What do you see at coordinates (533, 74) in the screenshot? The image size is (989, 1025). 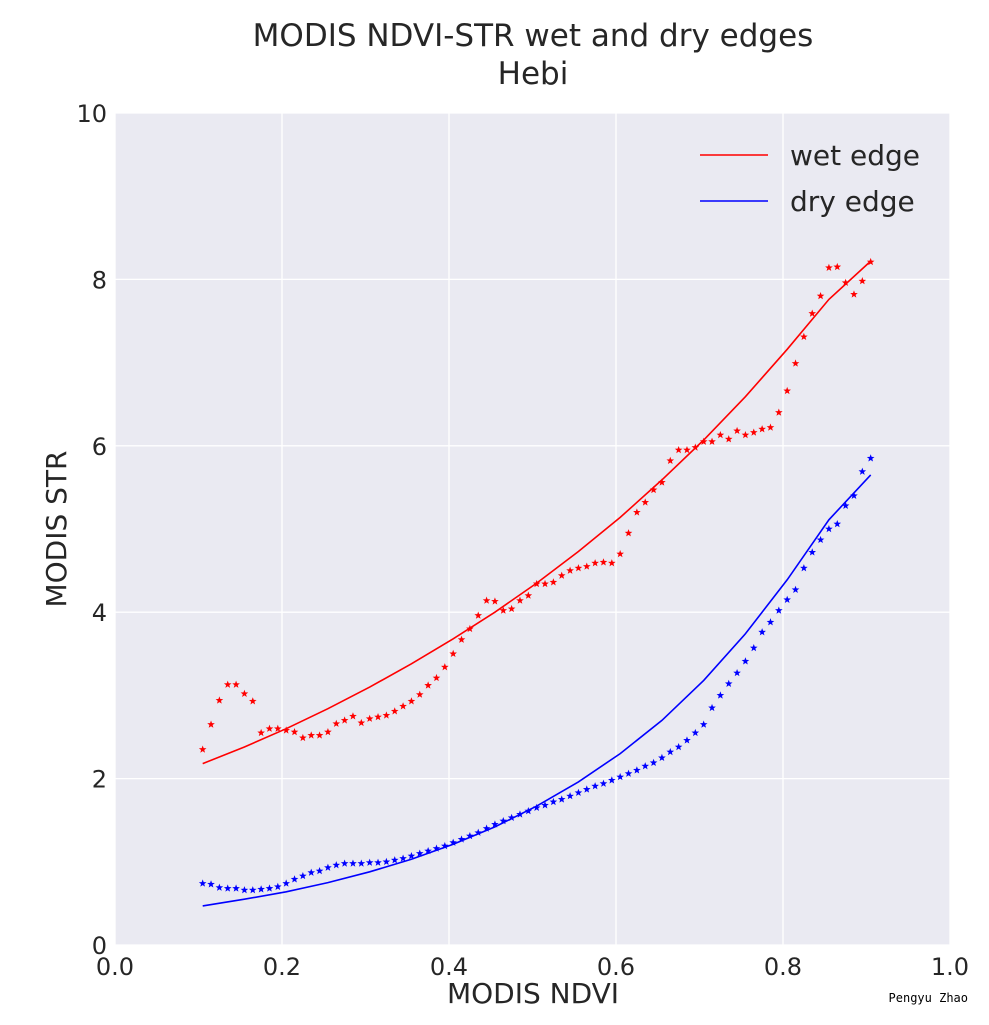 I see `chart-subtitle: Hebi` at bounding box center [533, 74].